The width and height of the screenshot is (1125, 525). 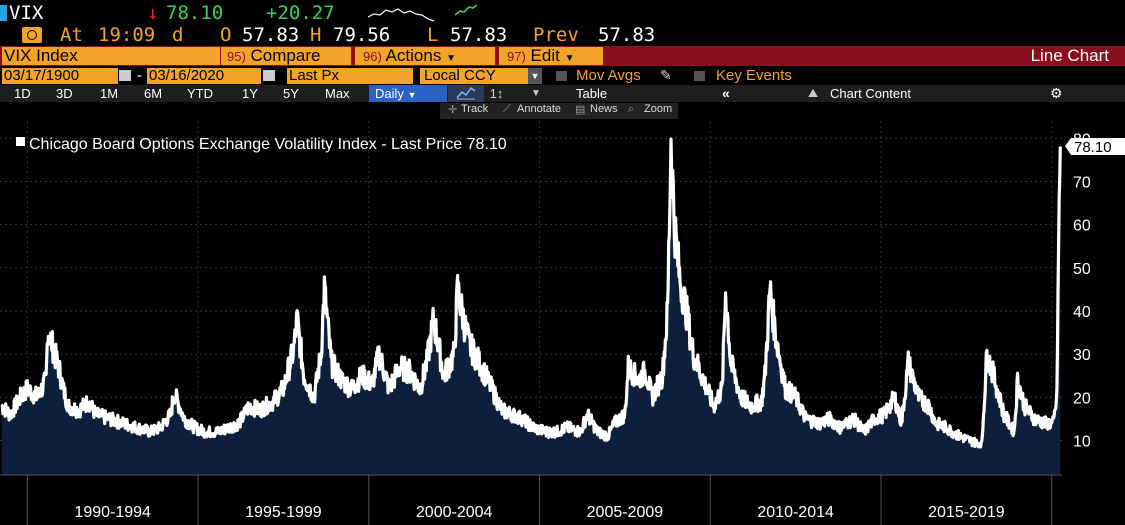 I want to click on bar-chart-toggle: 1↕, so click(x=504, y=93).